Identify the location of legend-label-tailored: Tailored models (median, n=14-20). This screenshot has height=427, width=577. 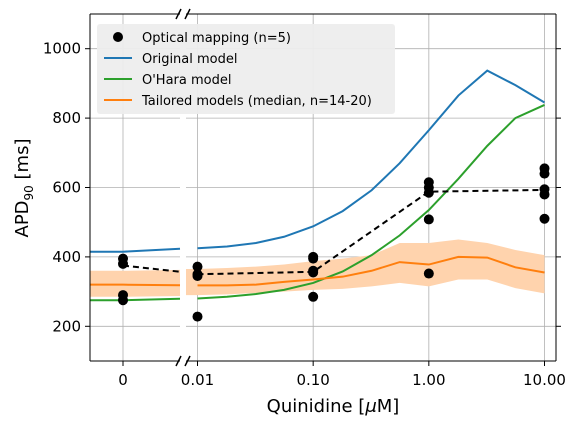
(256, 101).